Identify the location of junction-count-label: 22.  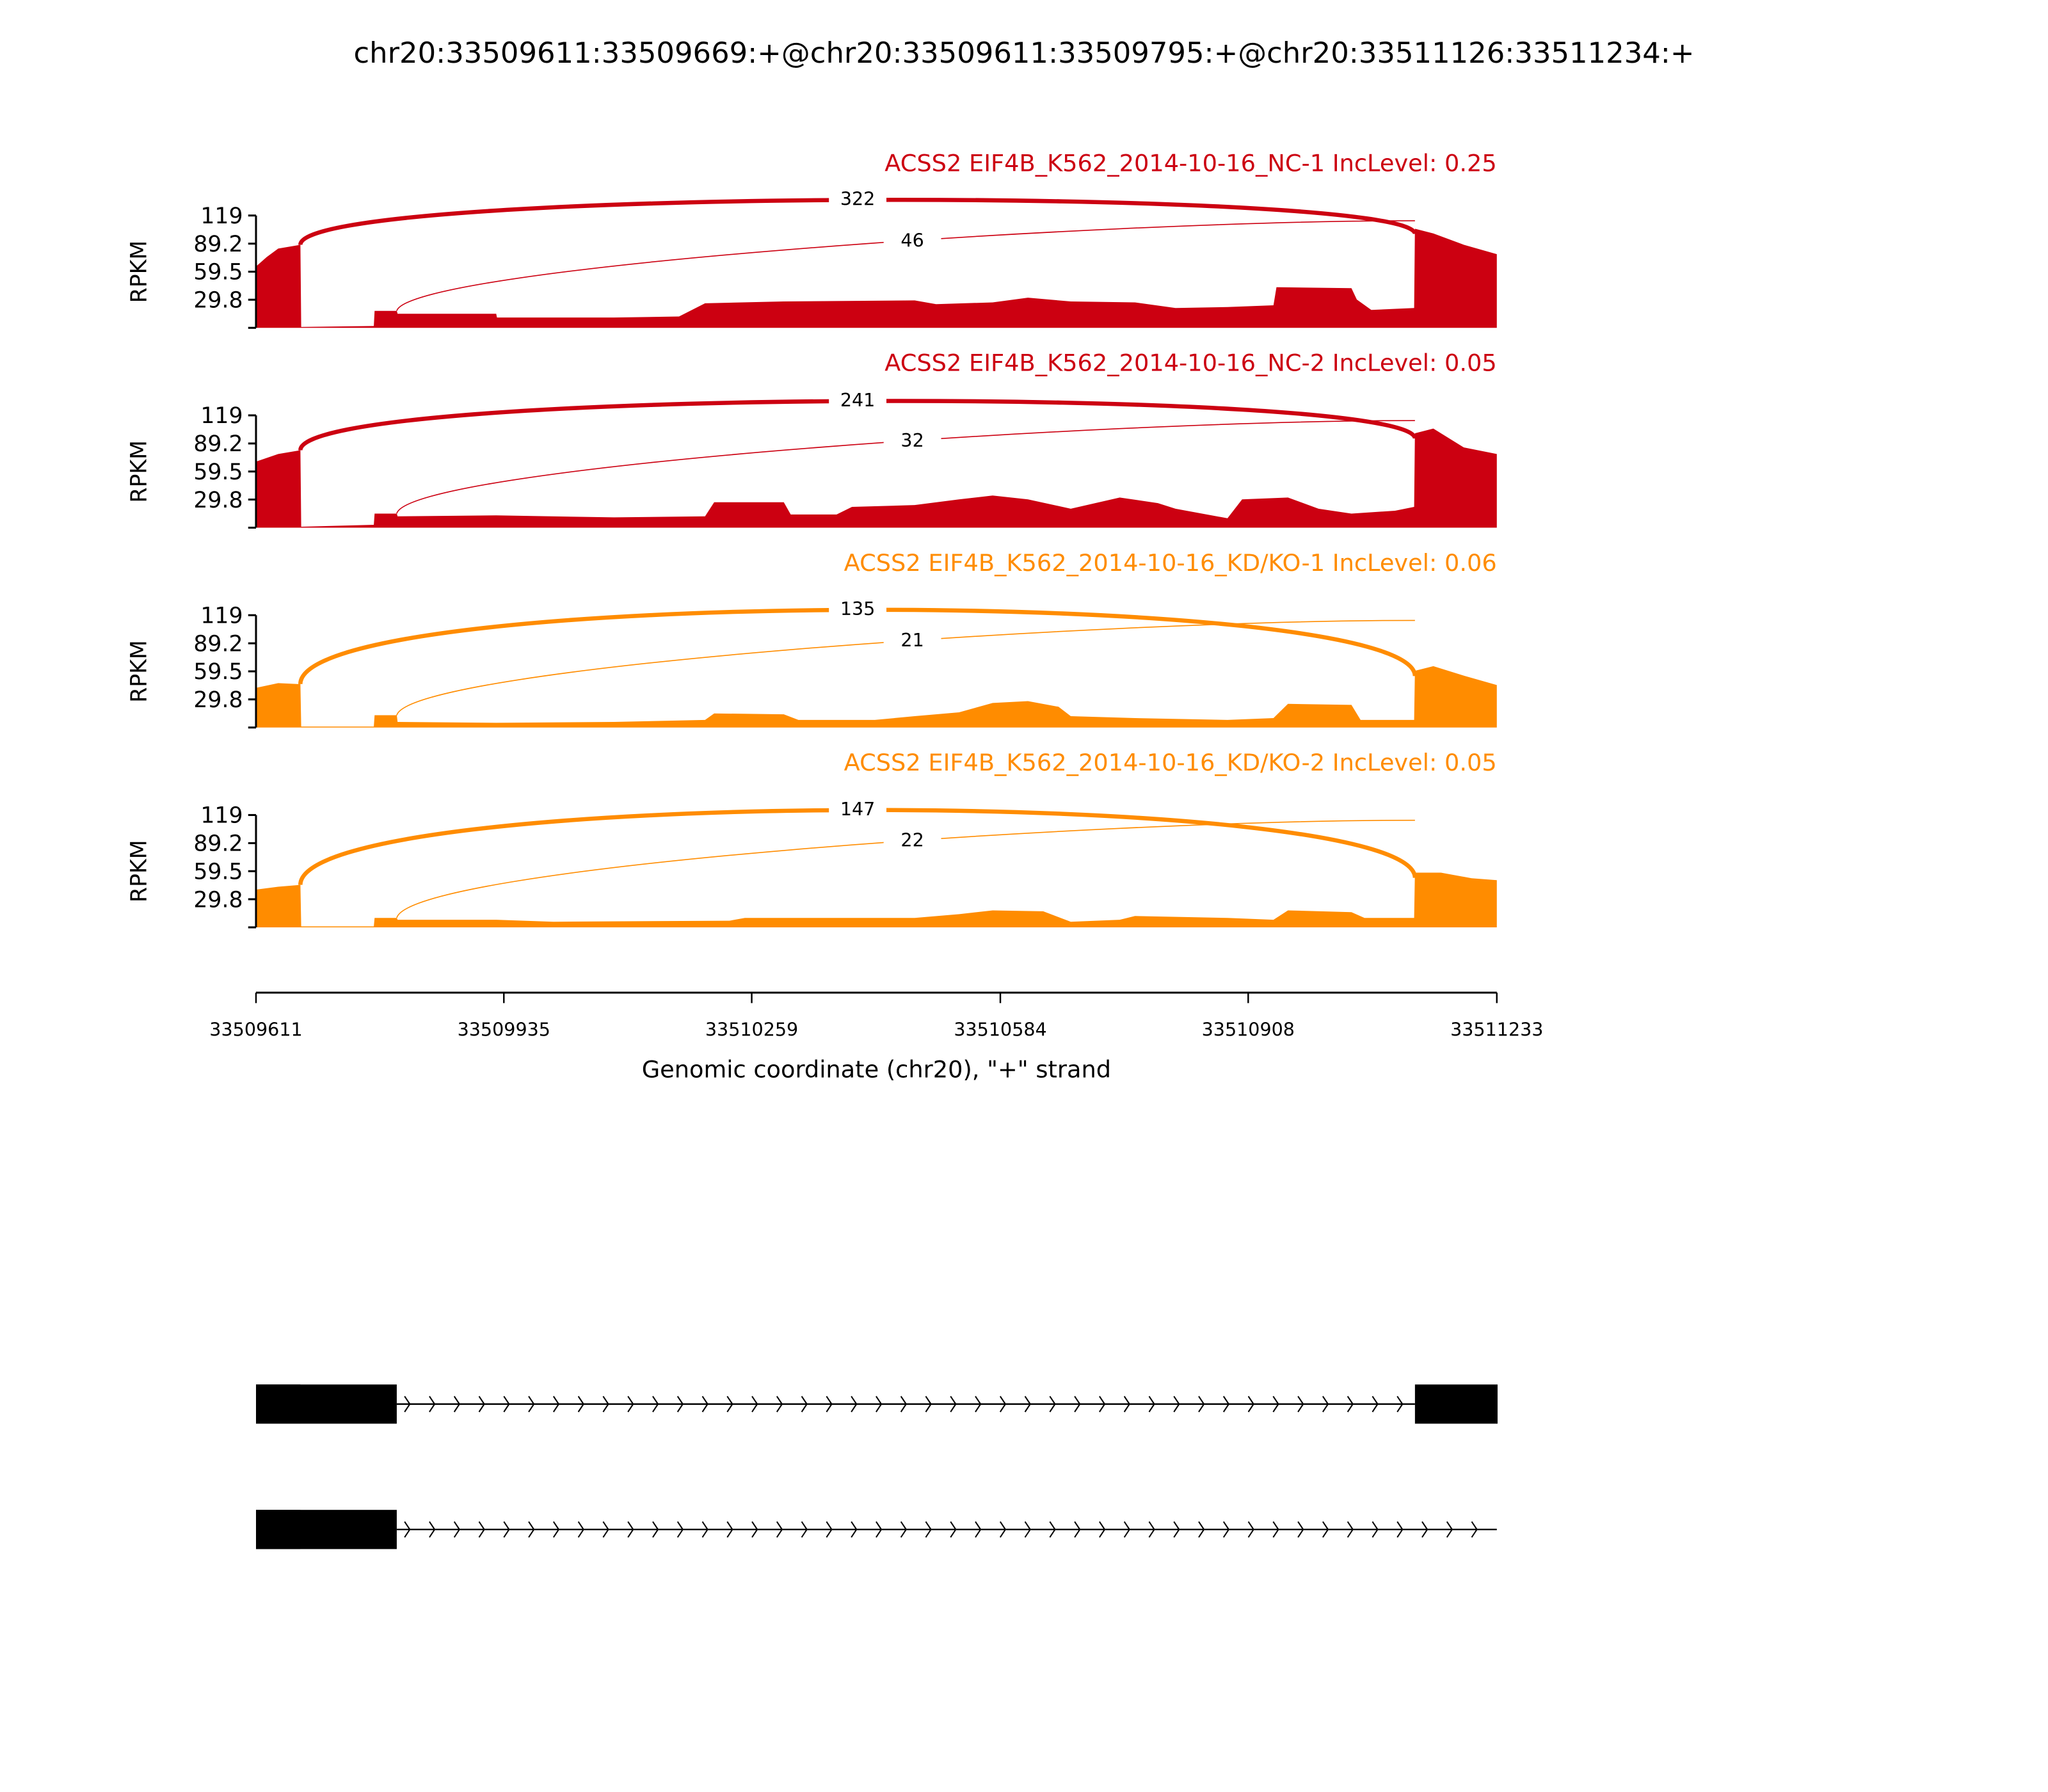
(912, 840).